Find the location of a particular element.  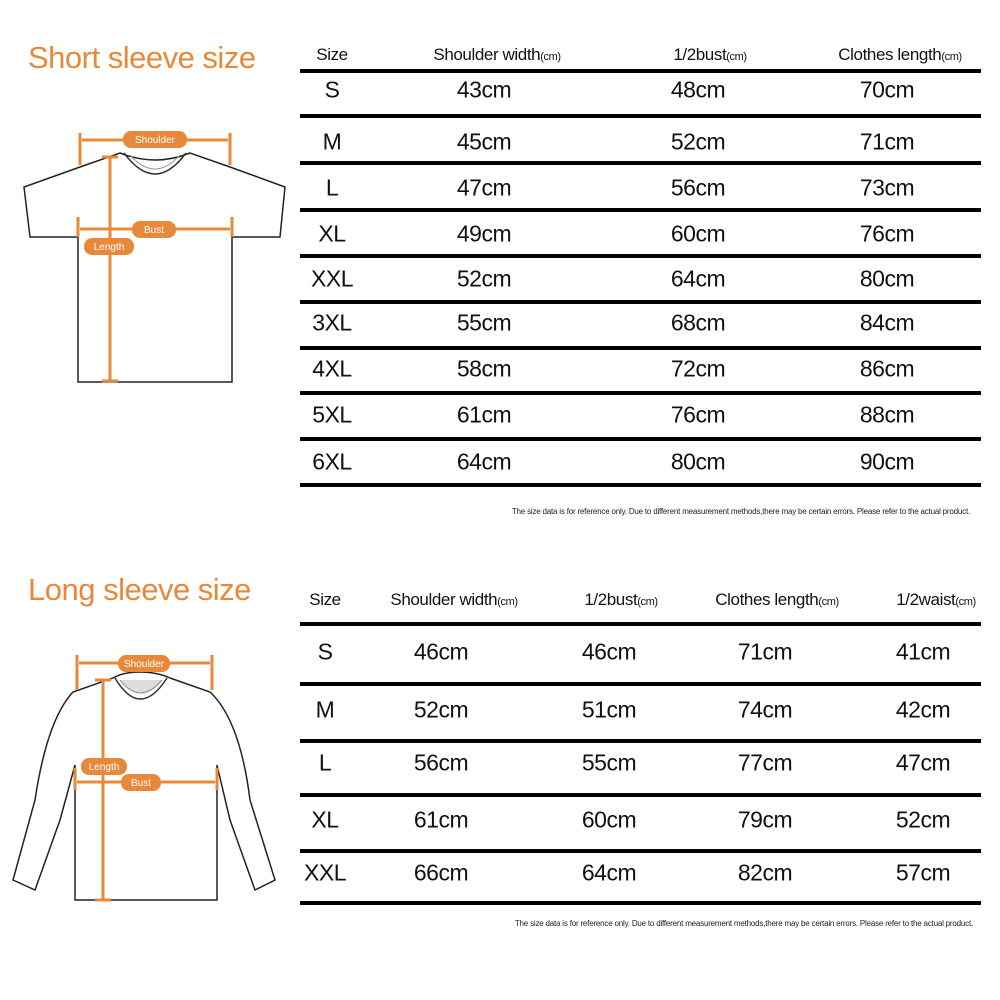

measurement-cell: 57cm is located at coordinates (923, 872).